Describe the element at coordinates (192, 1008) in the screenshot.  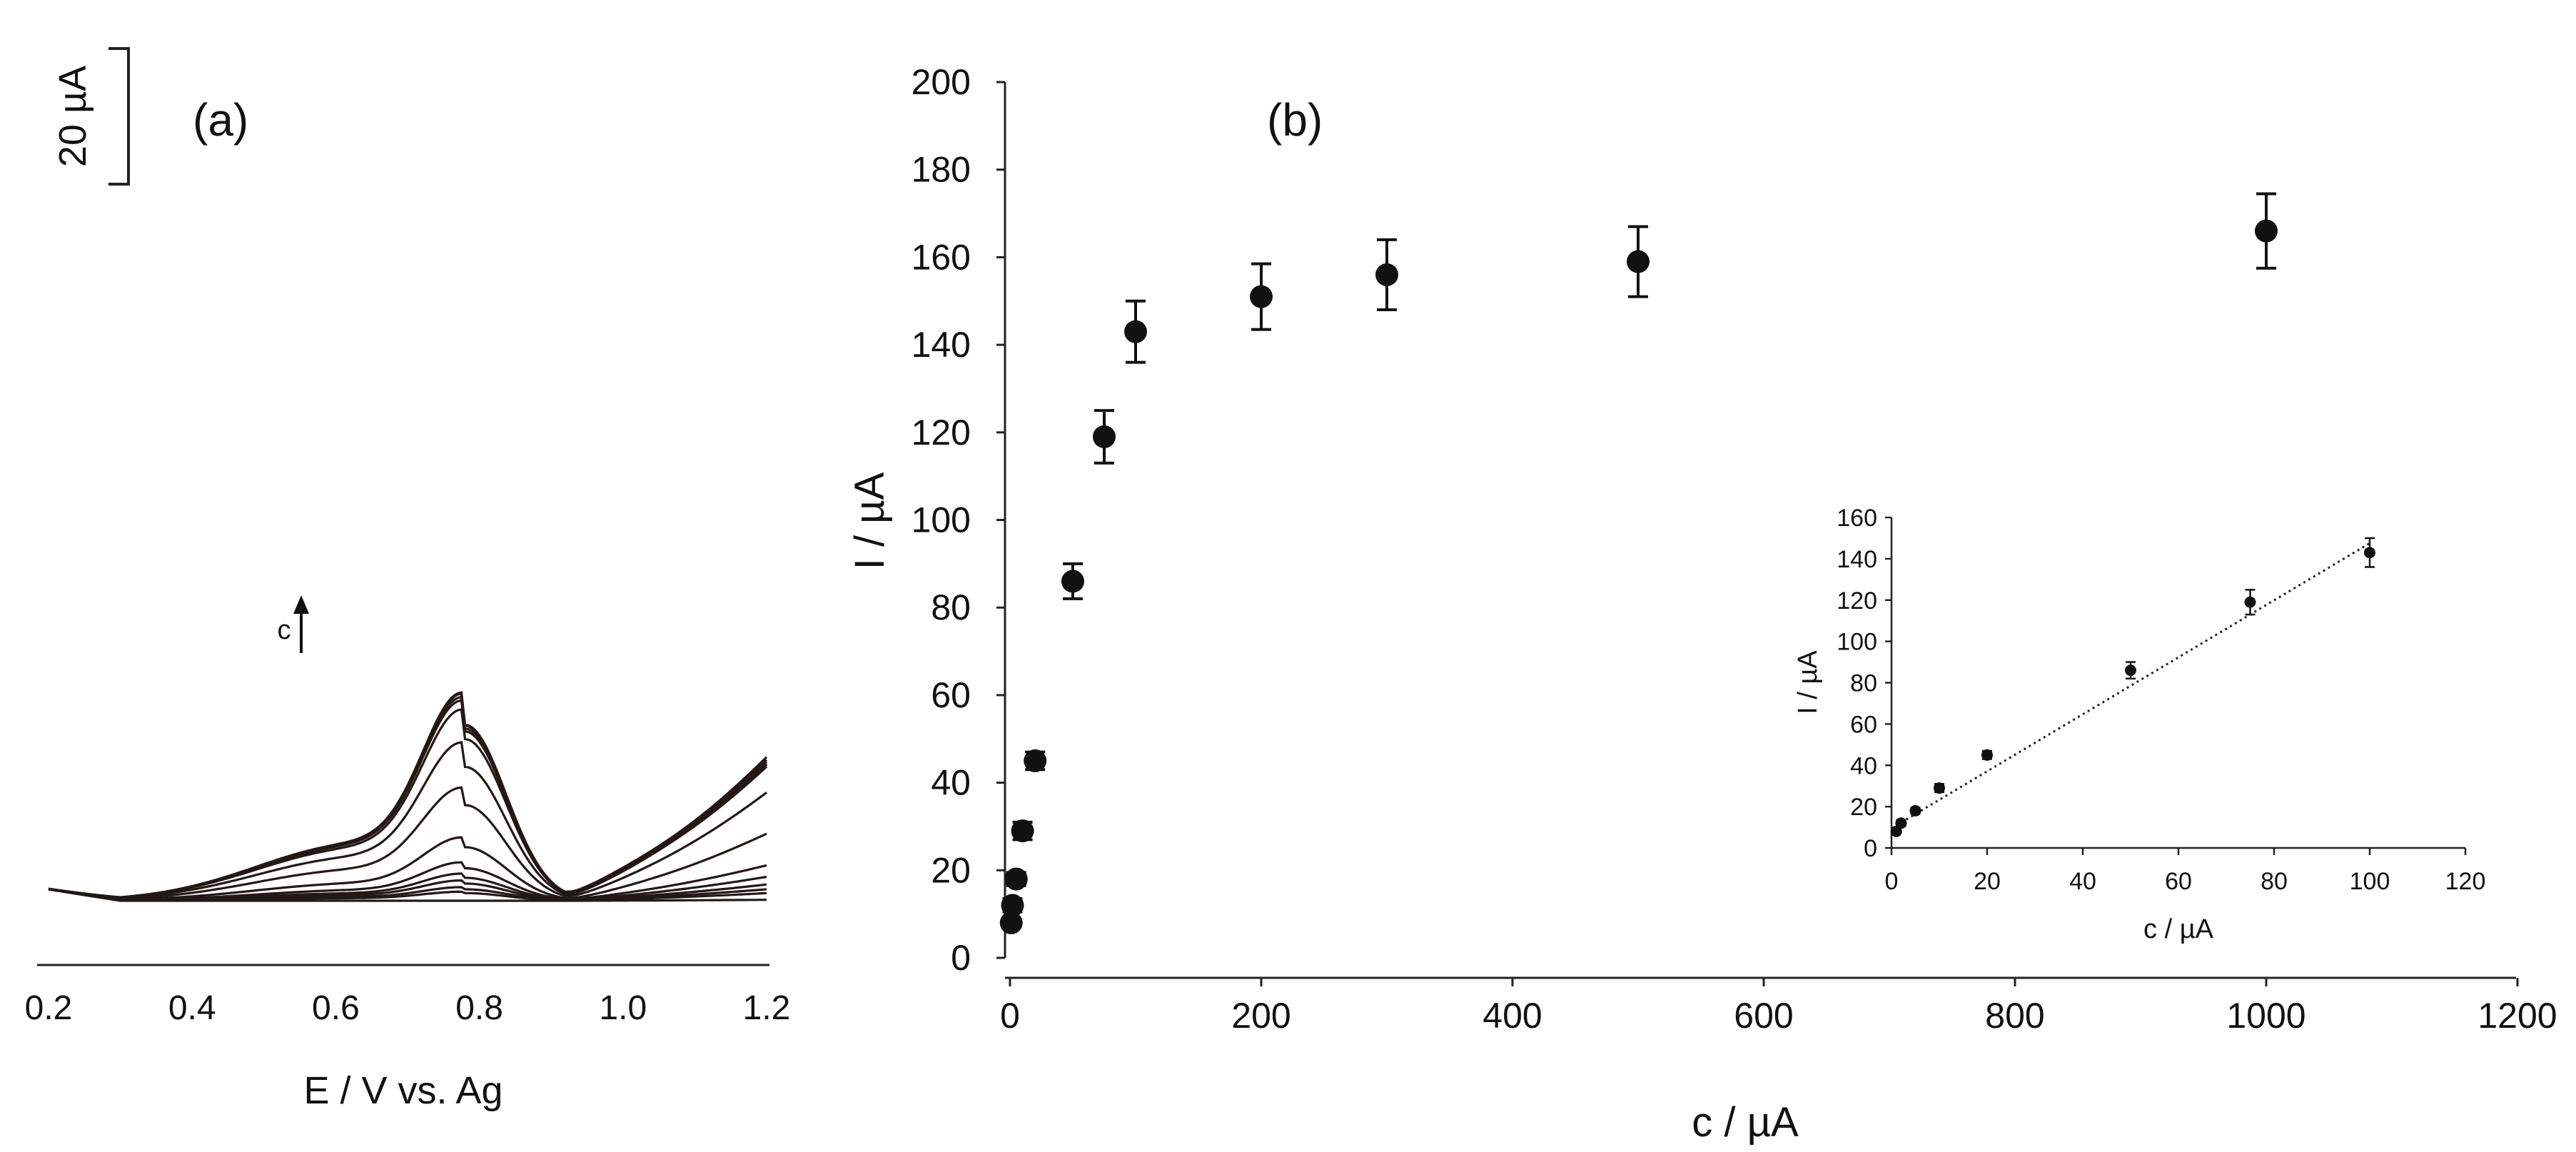
I see `voltammogram-x-tick-label: 0.4` at that location.